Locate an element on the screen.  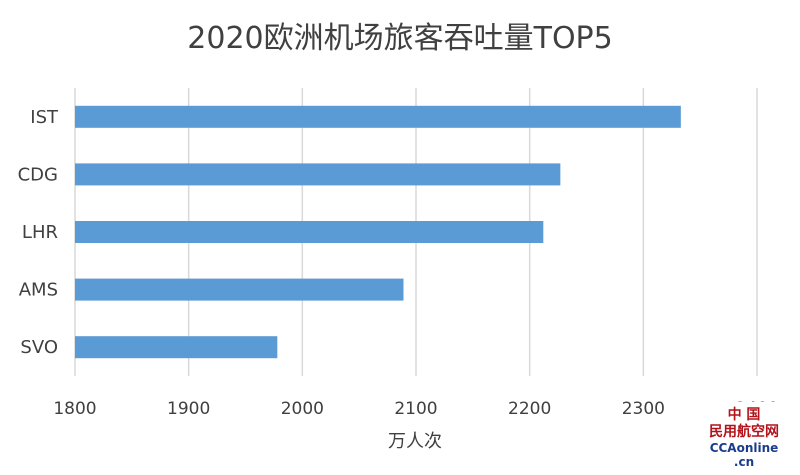
x-tick-label: 1800 is located at coordinates (74, 409).